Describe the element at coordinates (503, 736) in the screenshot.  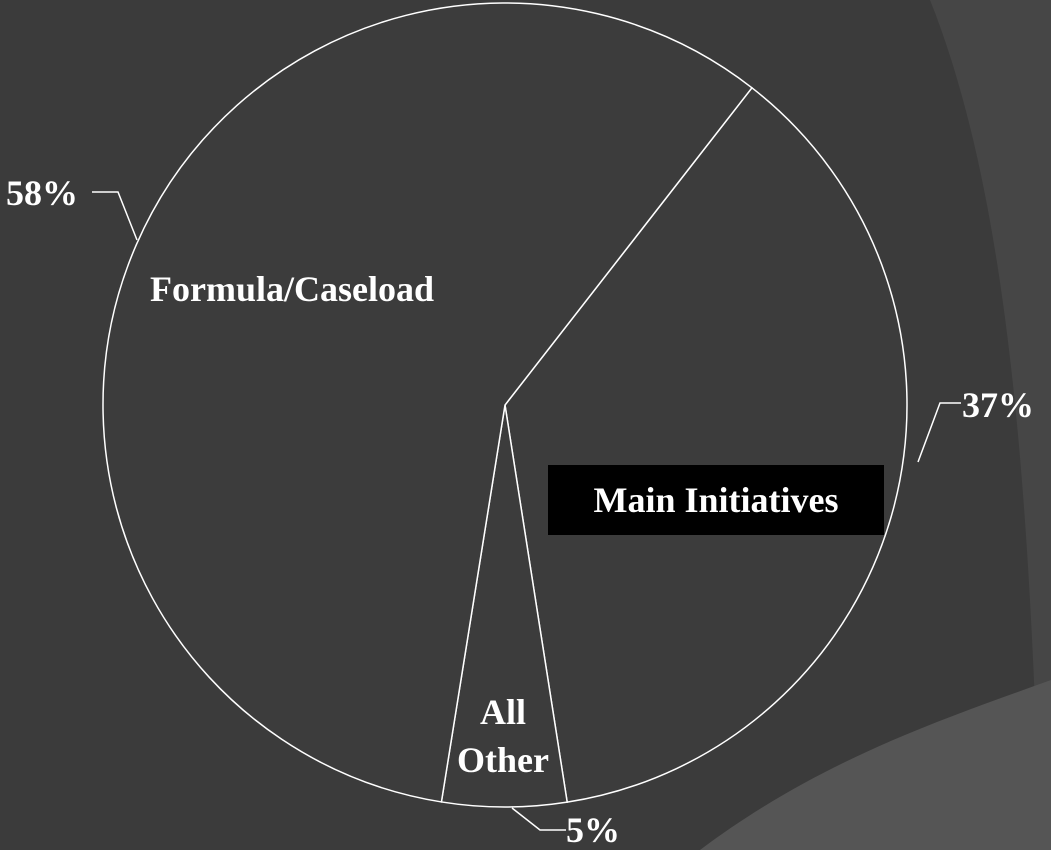
I see `category-label: All Other` at that location.